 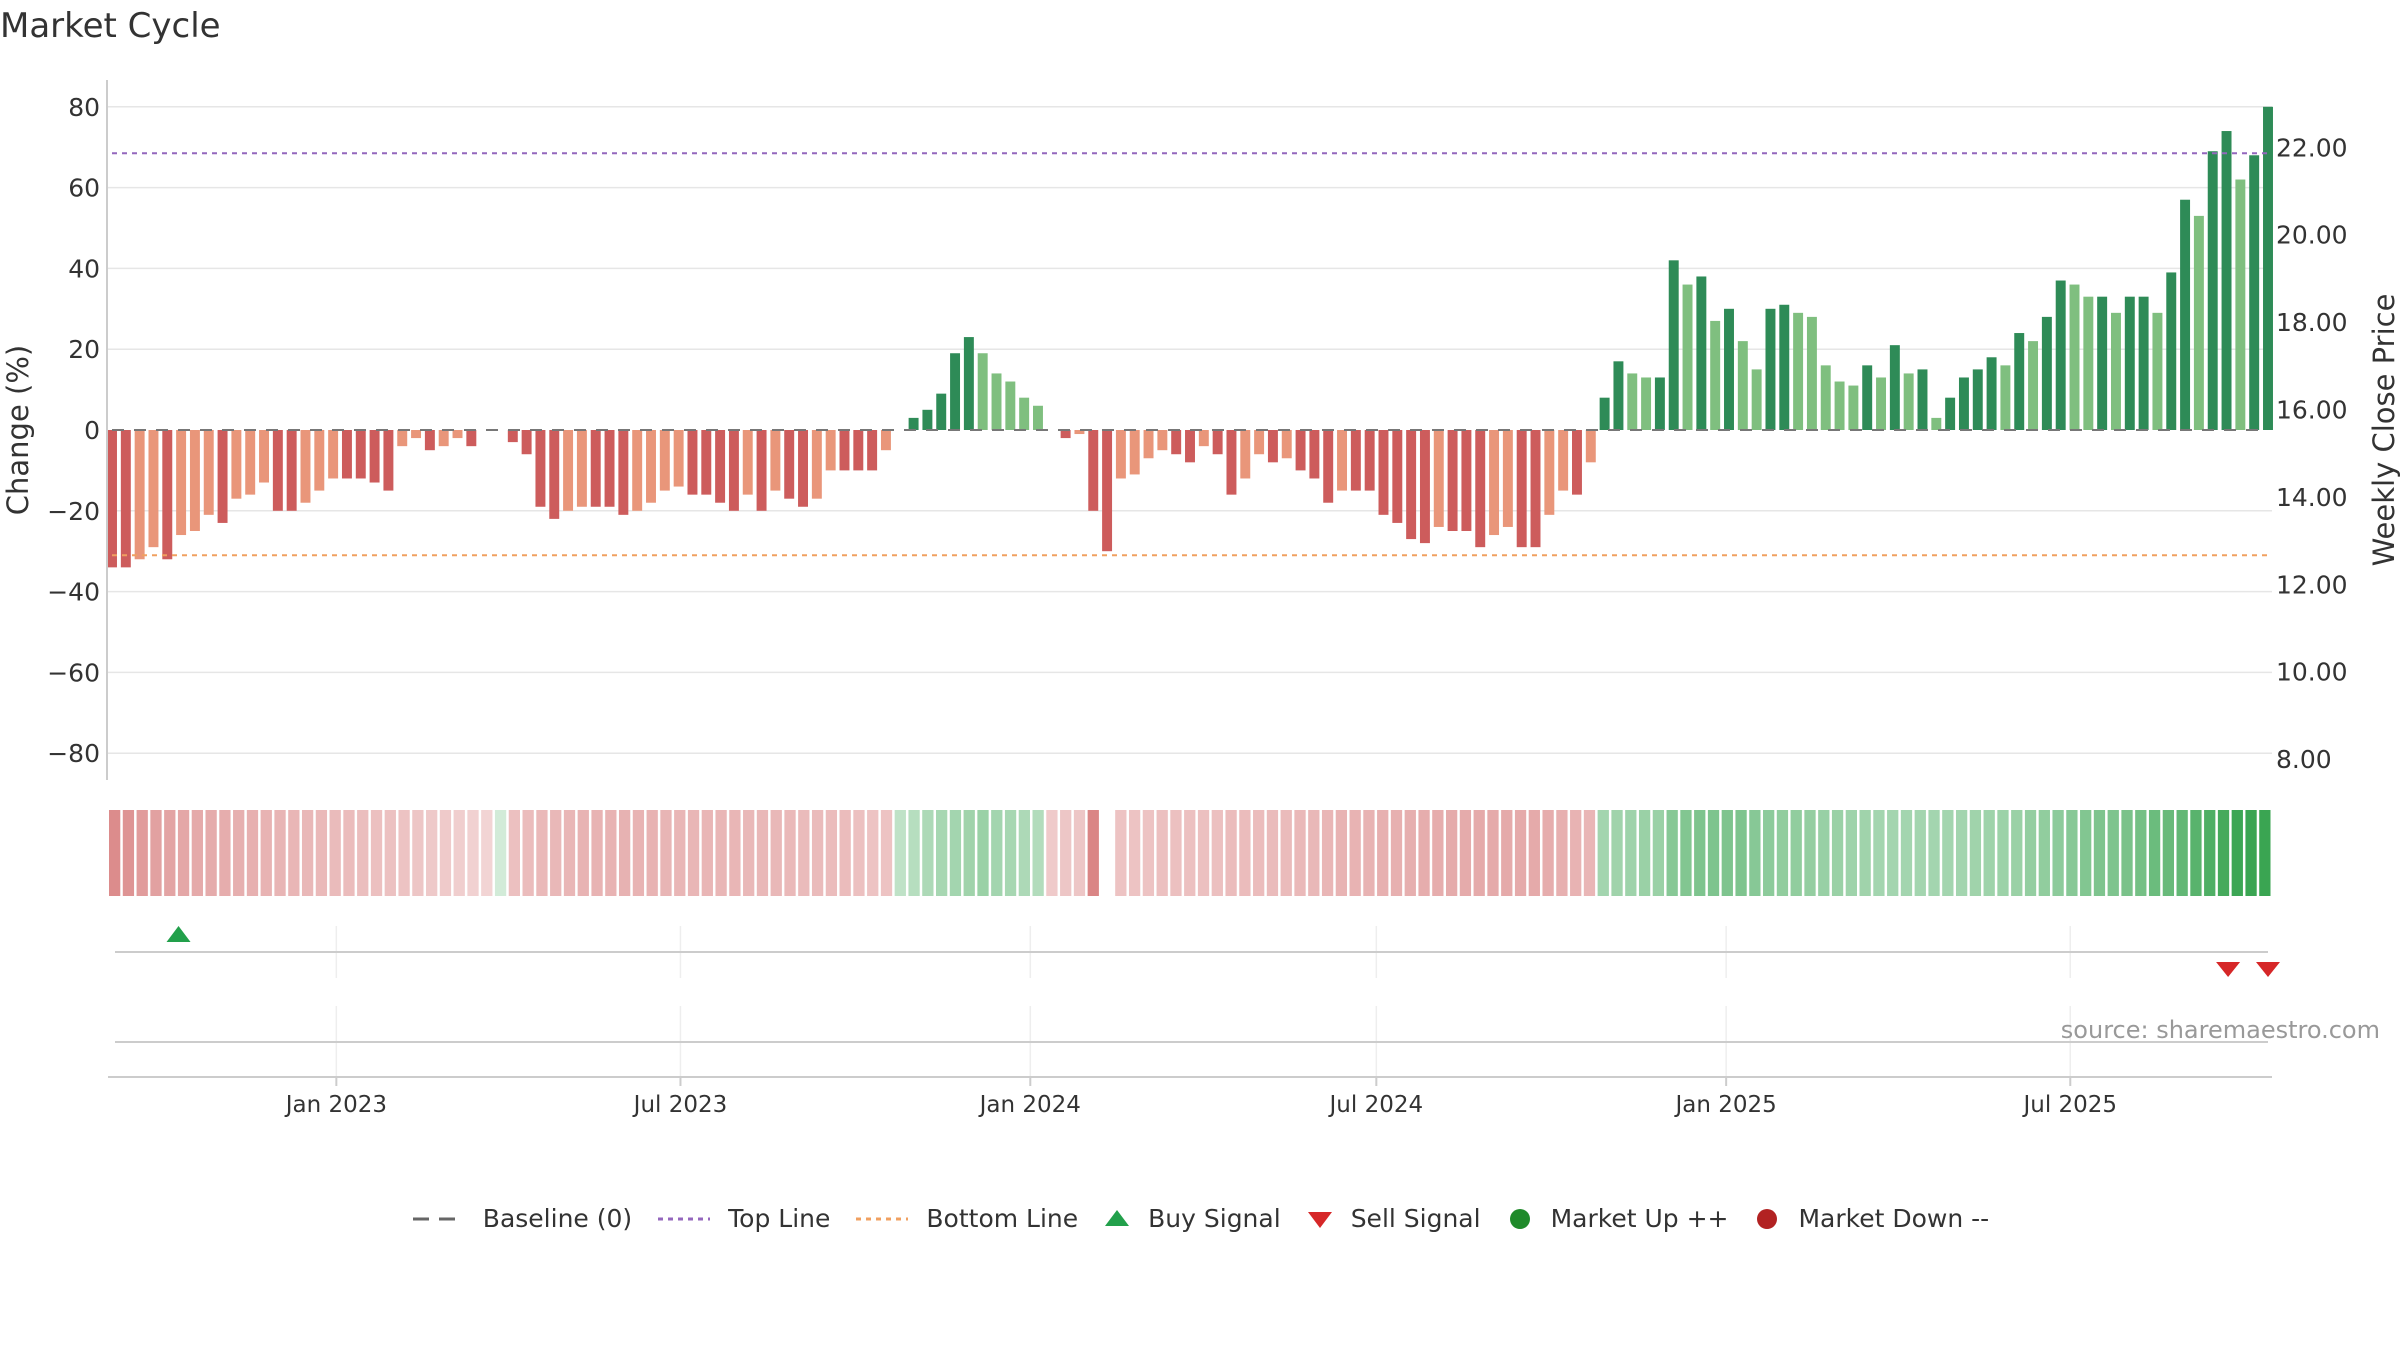 I want to click on y-left-tick-label: 80, so click(x=84, y=107).